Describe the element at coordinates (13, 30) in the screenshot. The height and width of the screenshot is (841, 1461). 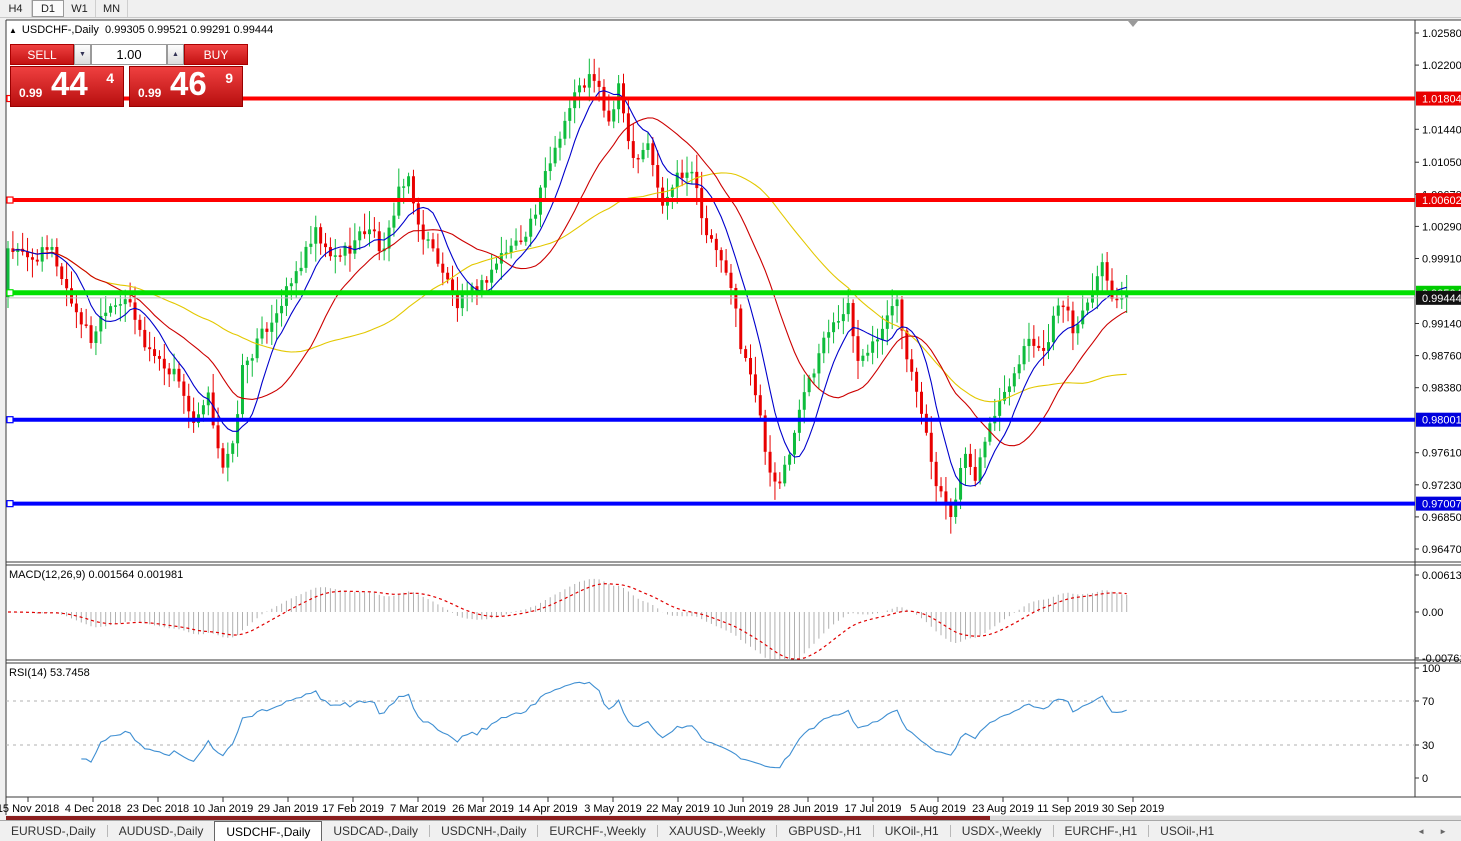
I see `collapse-chart-icon: ▲` at that location.